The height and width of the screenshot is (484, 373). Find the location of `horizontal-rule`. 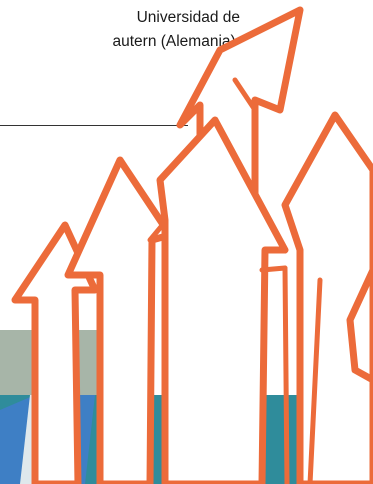

horizontal-rule is located at coordinates (94, 125).